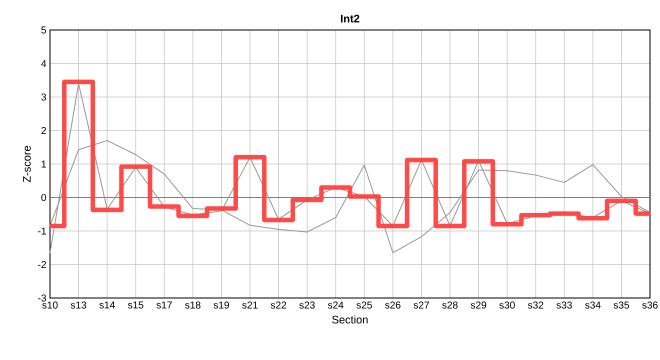 This screenshot has height=360, width=660. What do you see at coordinates (564, 305) in the screenshot?
I see `x-tick-label: s33` at bounding box center [564, 305].